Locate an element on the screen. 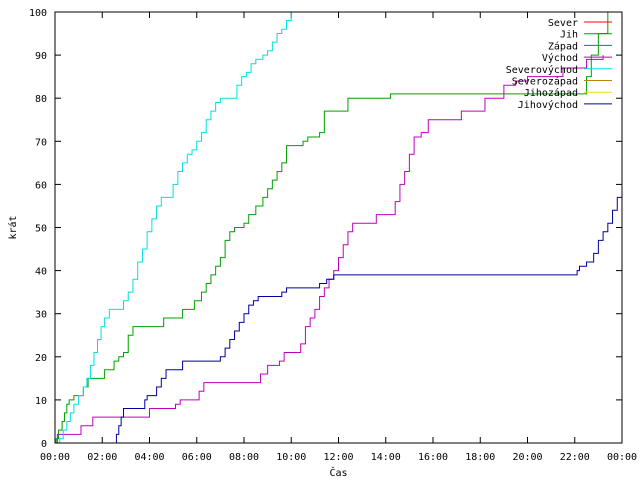 This screenshot has height=480, width=640. y-tick-label: 80 is located at coordinates (41, 99).